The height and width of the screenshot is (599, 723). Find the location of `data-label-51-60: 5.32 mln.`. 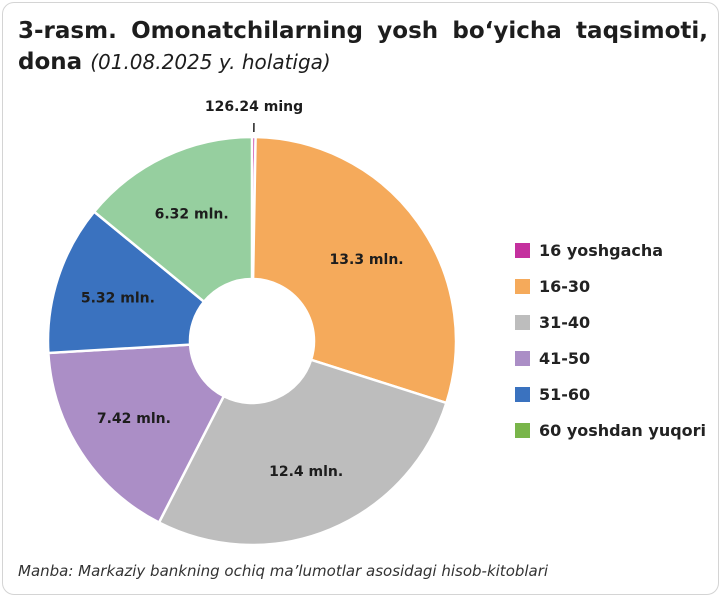

data-label-51-60: 5.32 mln. is located at coordinates (118, 298).